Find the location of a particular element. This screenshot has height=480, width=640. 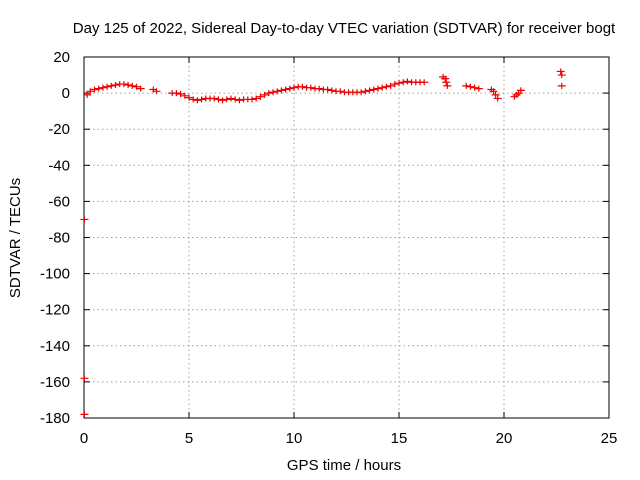

y-tick-label: -140 is located at coordinates (55, 346).